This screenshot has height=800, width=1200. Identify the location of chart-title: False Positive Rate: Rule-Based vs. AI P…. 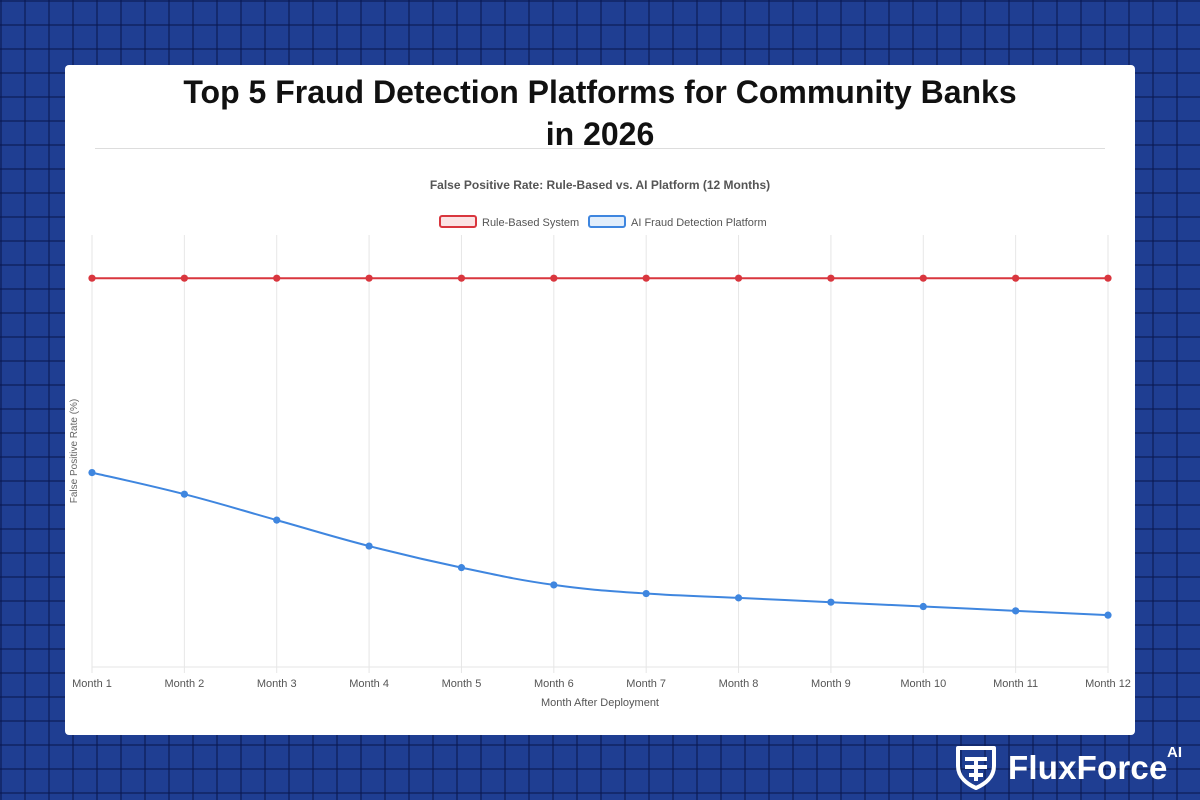
(600, 185).